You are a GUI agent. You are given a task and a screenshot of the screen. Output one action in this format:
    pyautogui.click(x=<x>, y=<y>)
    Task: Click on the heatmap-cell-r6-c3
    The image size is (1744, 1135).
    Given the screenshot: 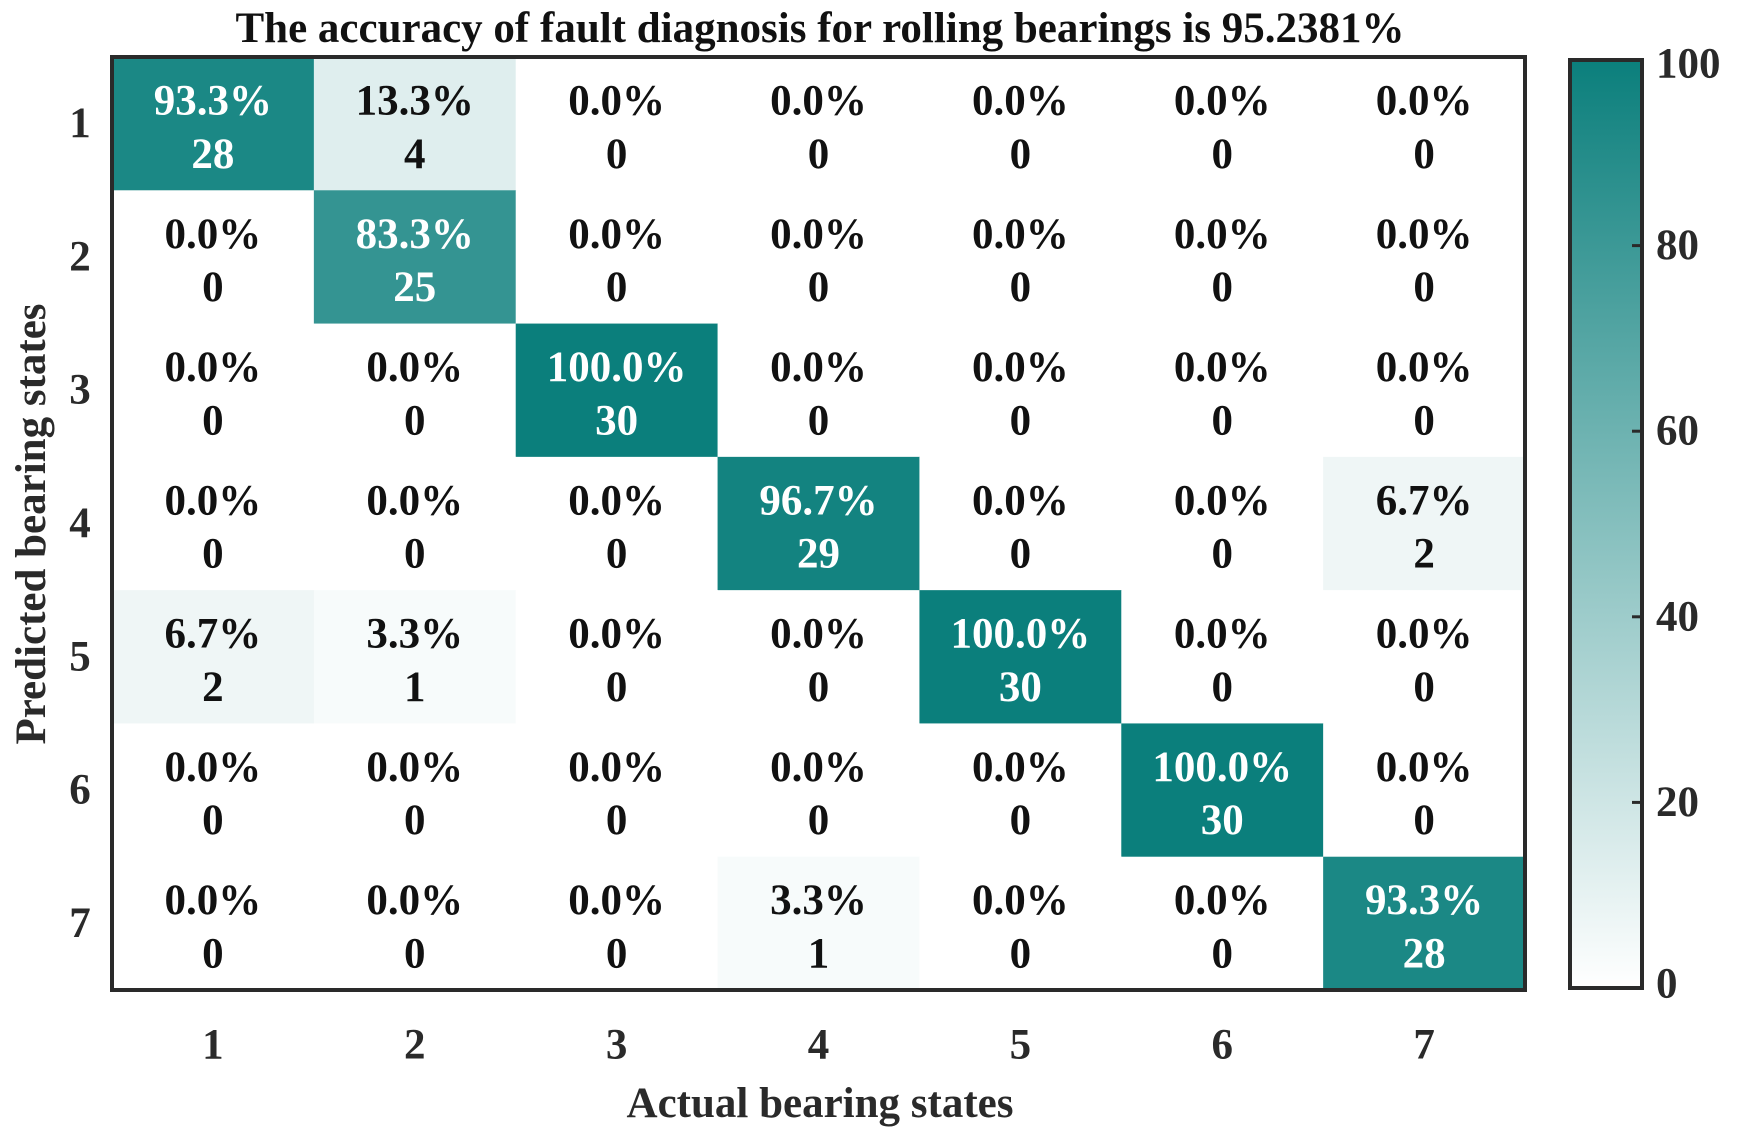 What is the action you would take?
    pyautogui.click(x=617, y=790)
    